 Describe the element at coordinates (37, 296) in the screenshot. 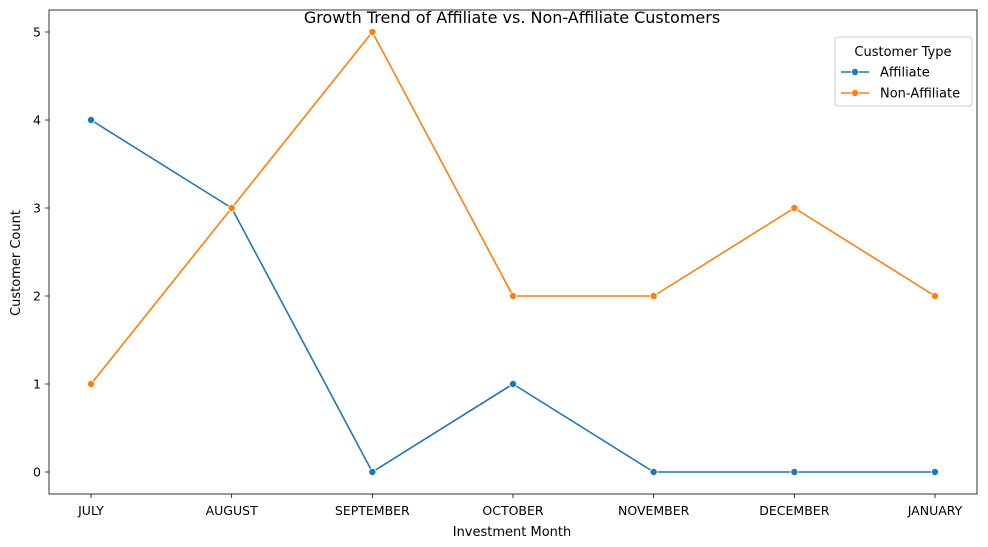

I see `y-tick-label: 2` at that location.